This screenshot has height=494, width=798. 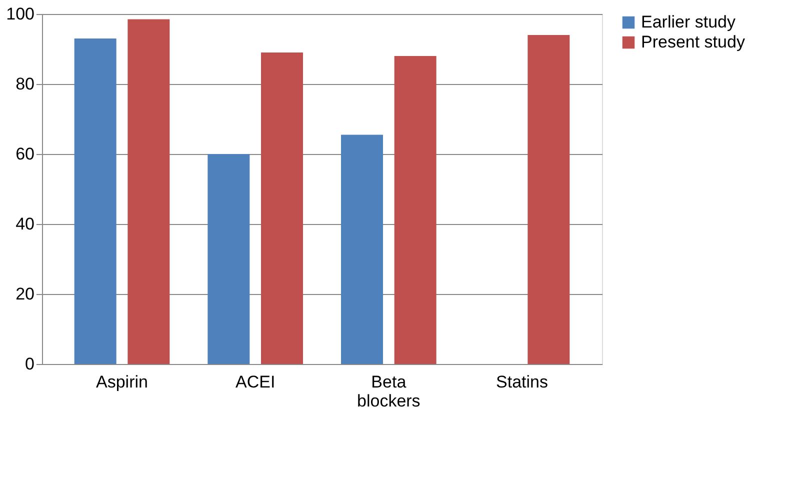 What do you see at coordinates (122, 382) in the screenshot?
I see `x-tick-label: Aspirin` at bounding box center [122, 382].